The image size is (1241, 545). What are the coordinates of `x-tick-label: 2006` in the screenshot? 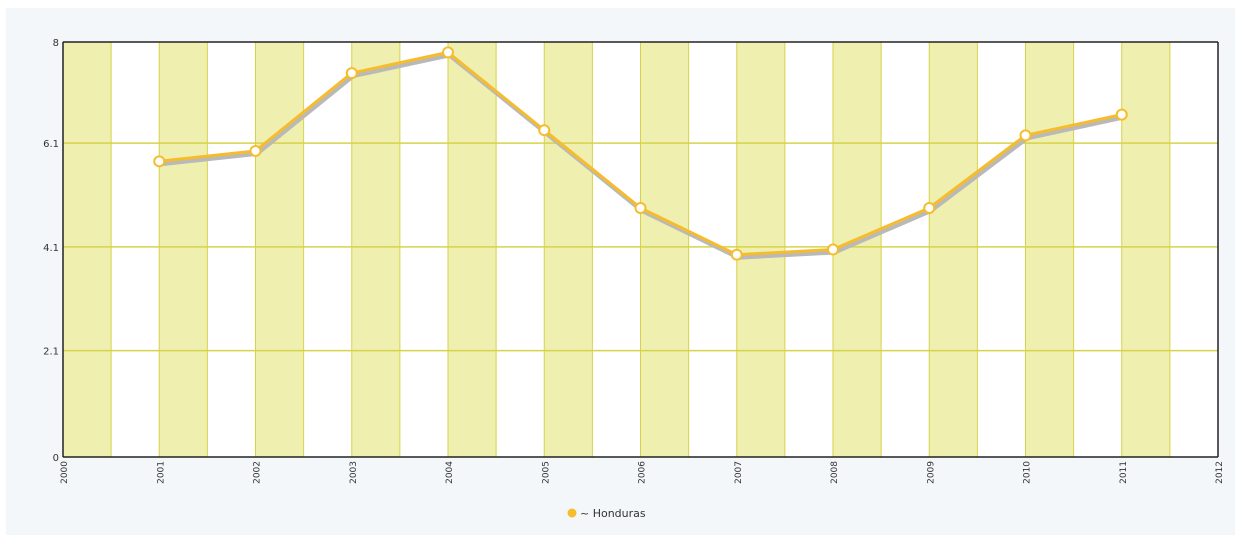 It's located at (643, 472).